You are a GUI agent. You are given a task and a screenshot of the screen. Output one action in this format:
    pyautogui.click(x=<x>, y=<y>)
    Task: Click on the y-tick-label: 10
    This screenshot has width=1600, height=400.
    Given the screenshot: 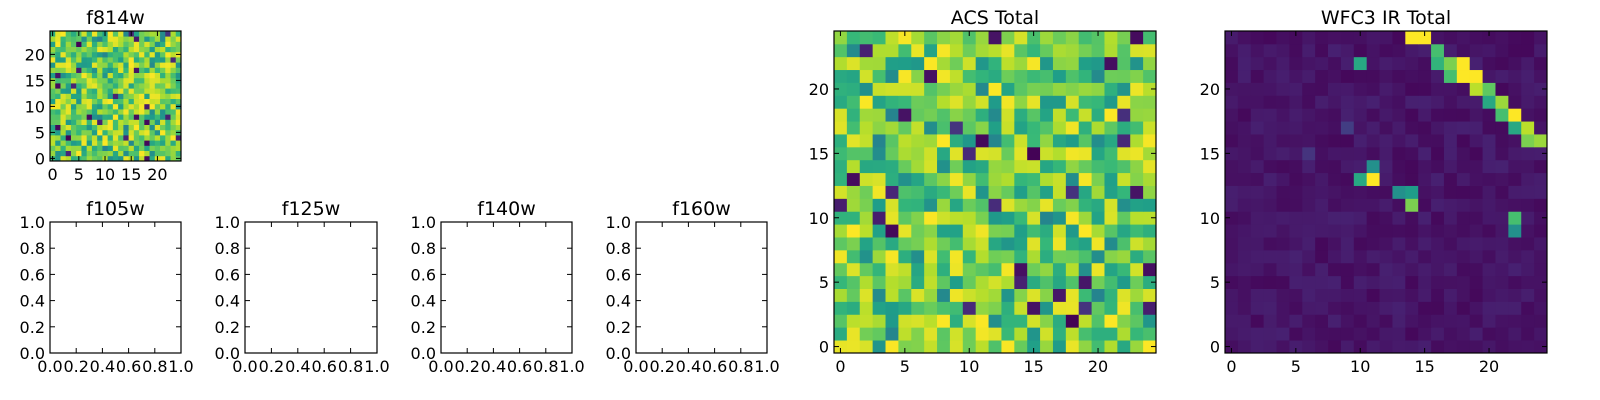 What is the action you would take?
    pyautogui.click(x=35, y=106)
    